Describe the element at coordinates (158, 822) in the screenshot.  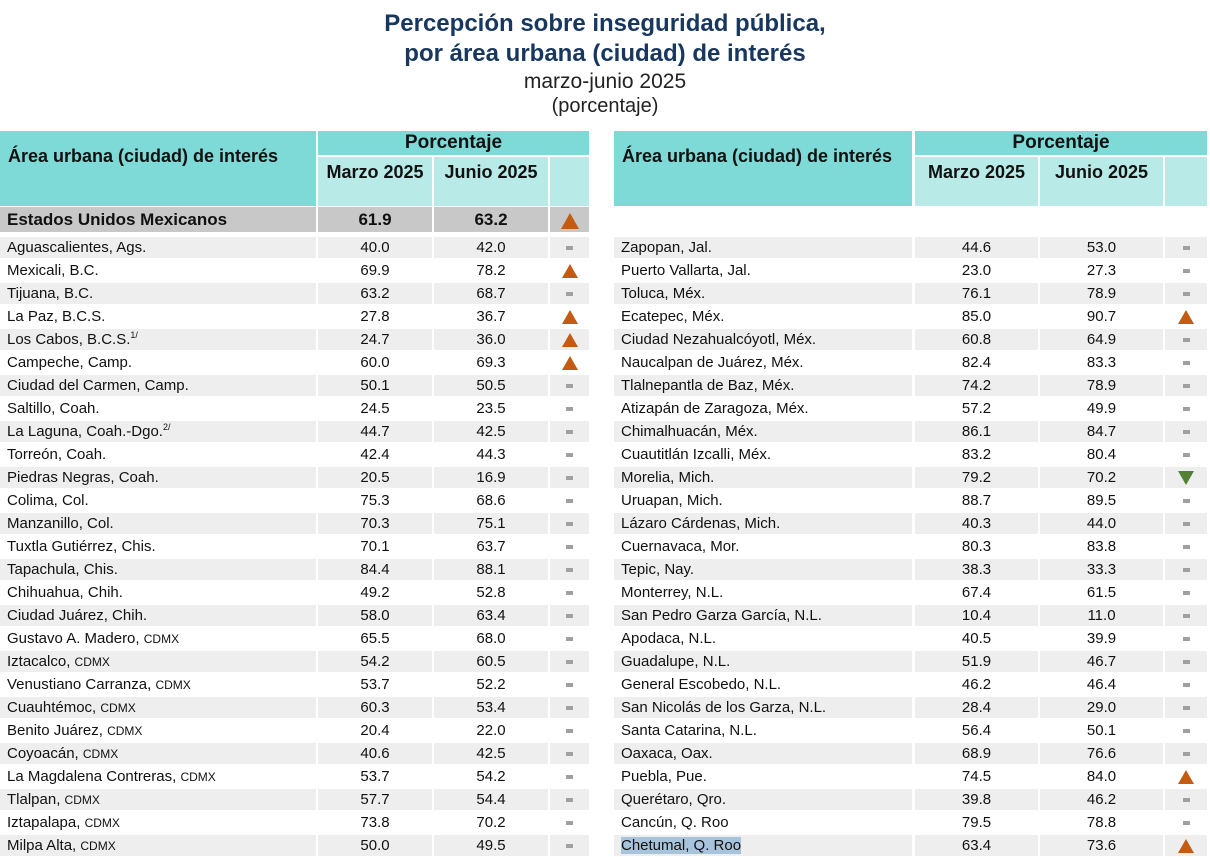
I see `city-name: Iztapalapa, CDMX` at that location.